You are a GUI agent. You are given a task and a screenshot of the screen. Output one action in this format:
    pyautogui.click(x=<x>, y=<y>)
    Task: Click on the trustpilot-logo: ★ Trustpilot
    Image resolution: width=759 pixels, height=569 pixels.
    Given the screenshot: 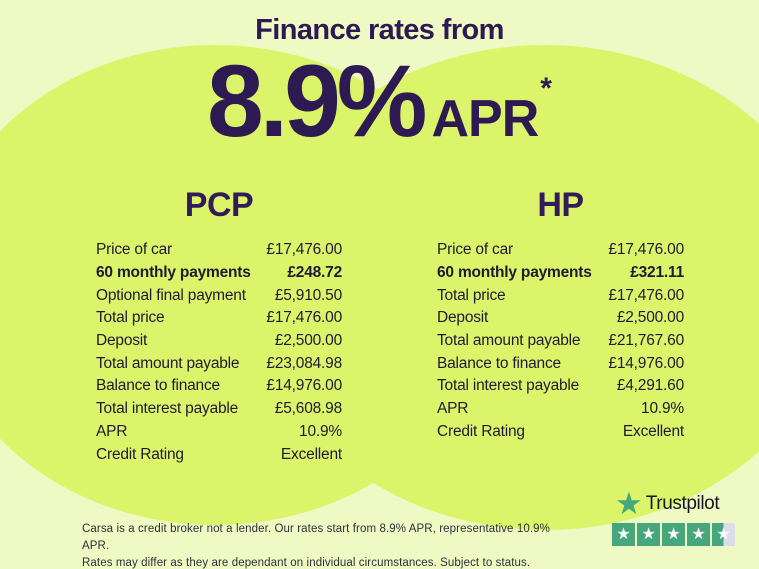 What is the action you would take?
    pyautogui.click(x=677, y=503)
    